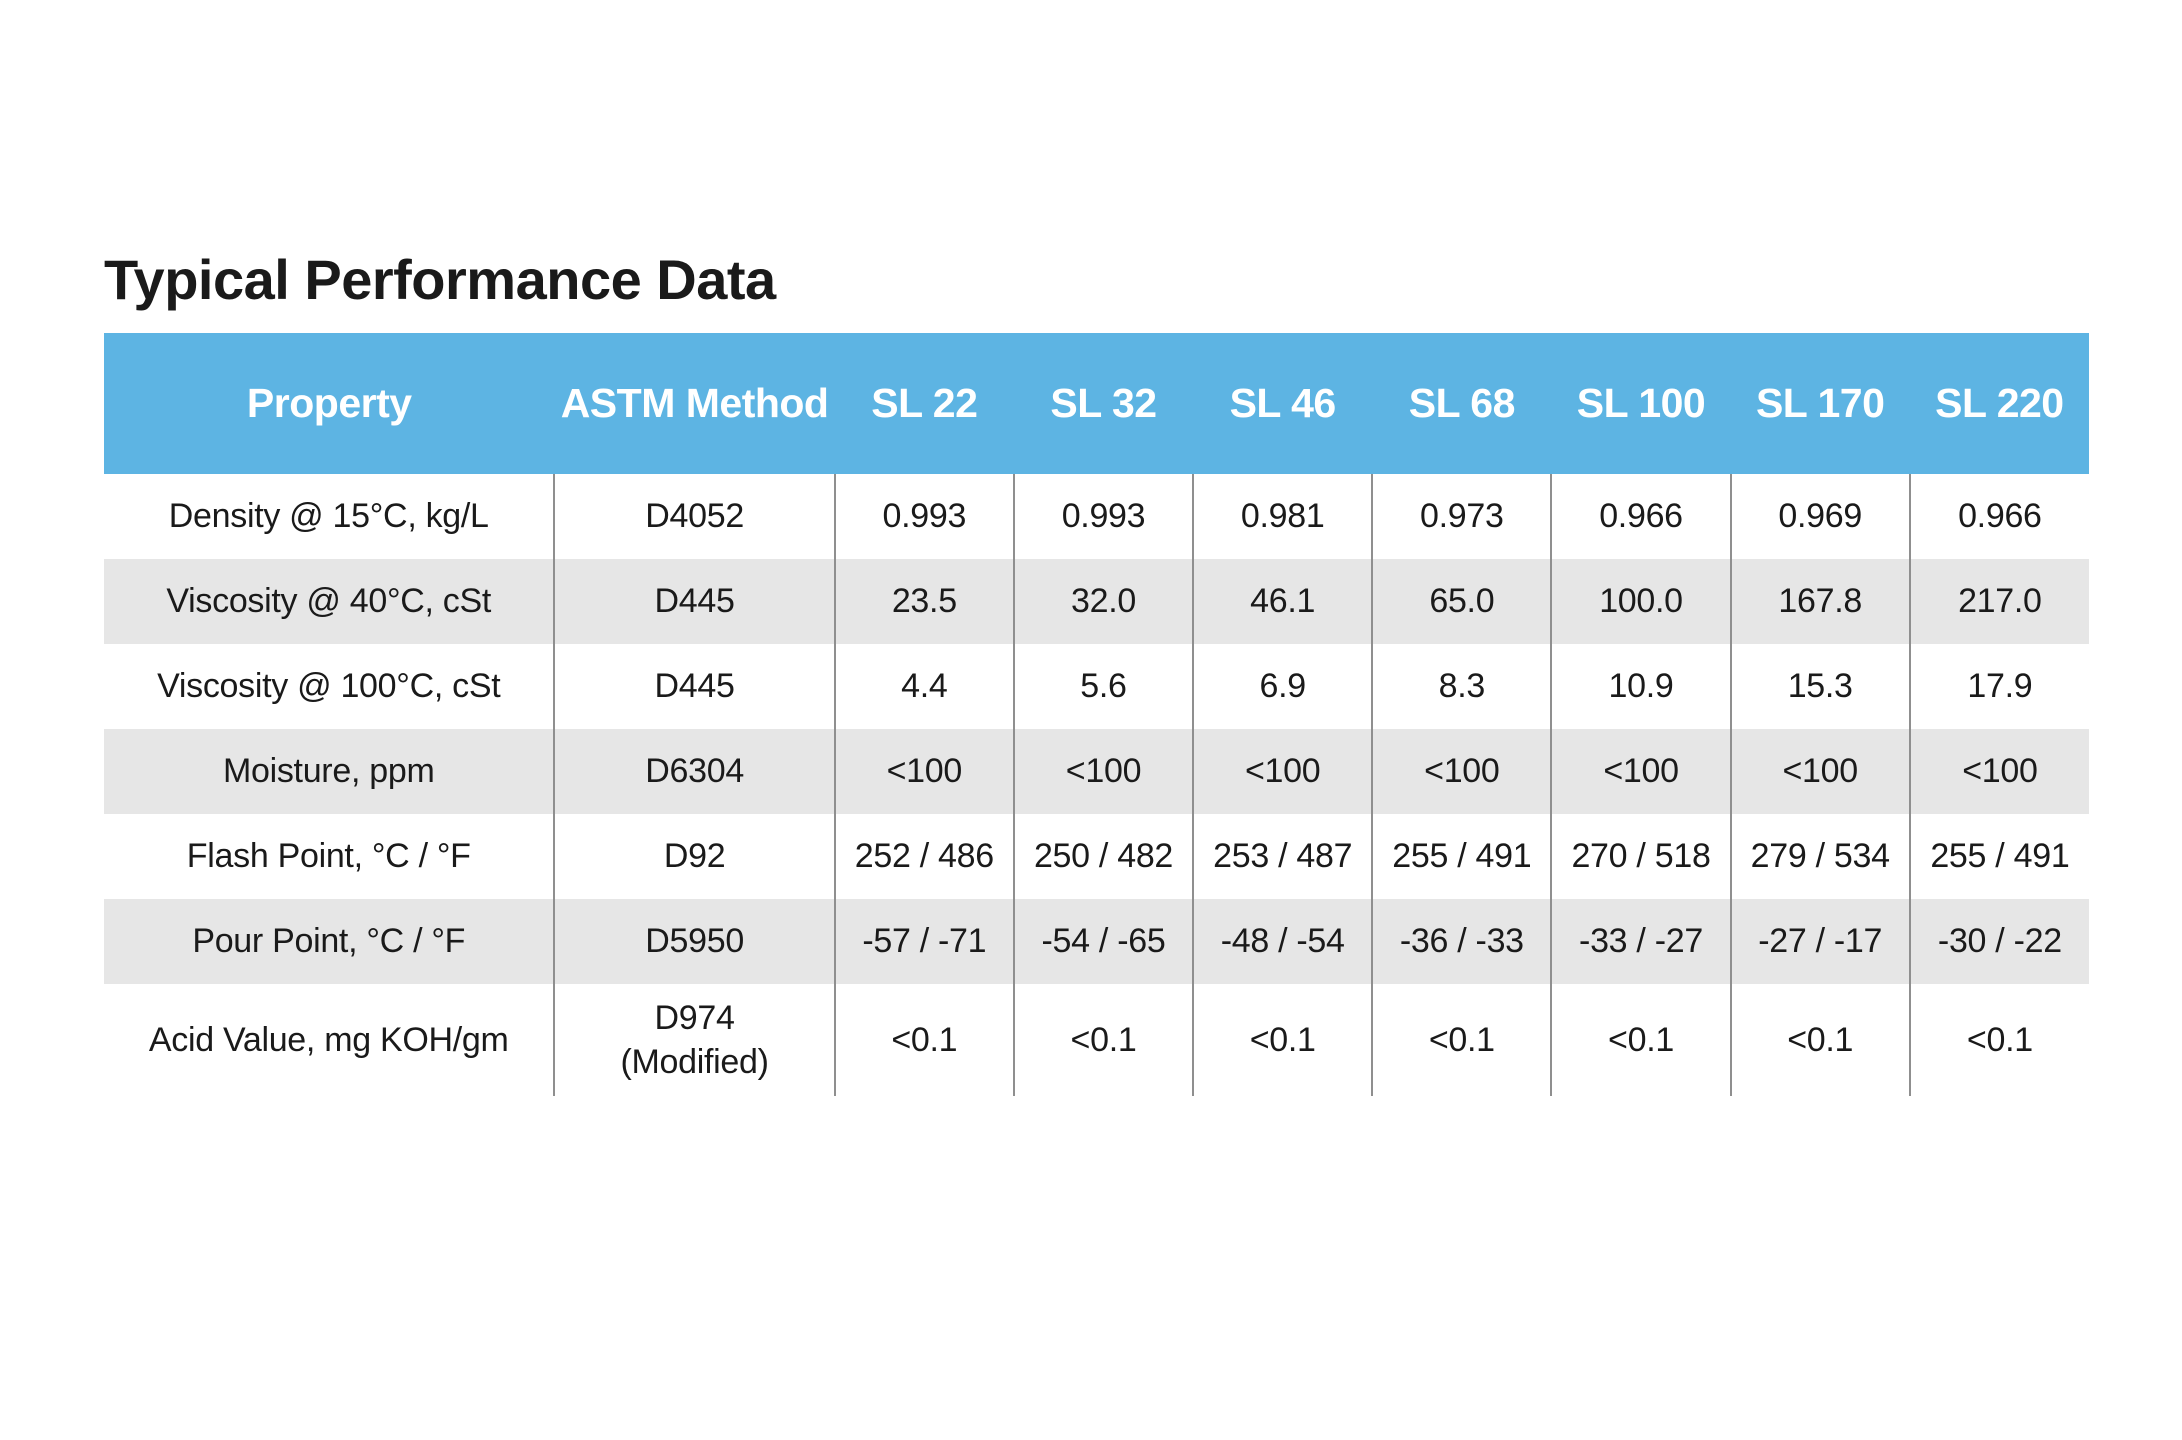  Describe the element at coordinates (1820, 403) in the screenshot. I see `header-sl-170: SL 170` at that location.